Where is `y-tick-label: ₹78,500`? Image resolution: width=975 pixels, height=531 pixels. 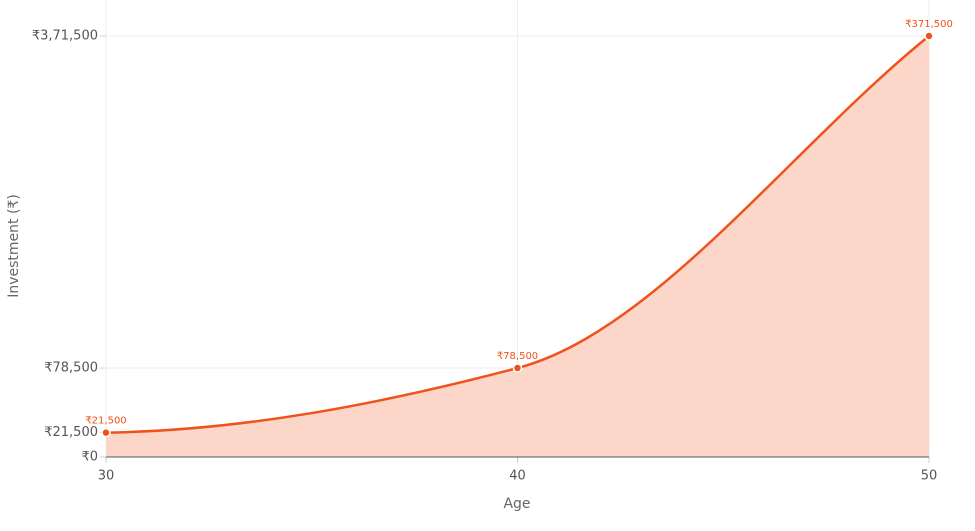 y-tick-label: ₹78,500 is located at coordinates (71, 368).